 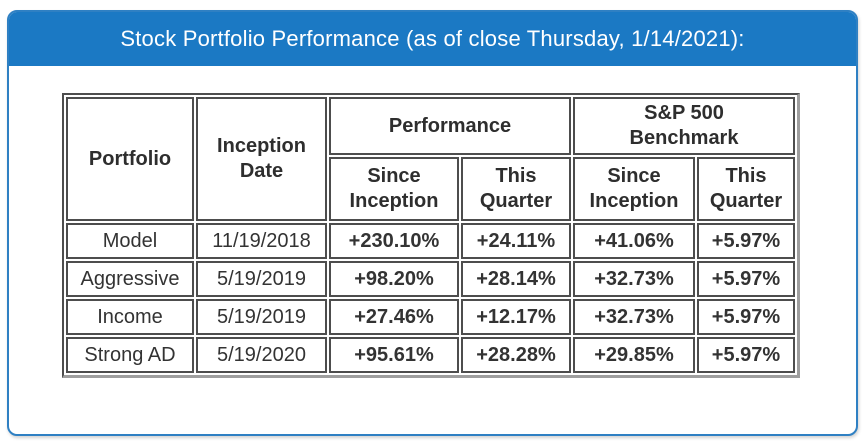 What do you see at coordinates (634, 189) in the screenshot?
I see `col-header-sp-since-inception: Since Inception` at bounding box center [634, 189].